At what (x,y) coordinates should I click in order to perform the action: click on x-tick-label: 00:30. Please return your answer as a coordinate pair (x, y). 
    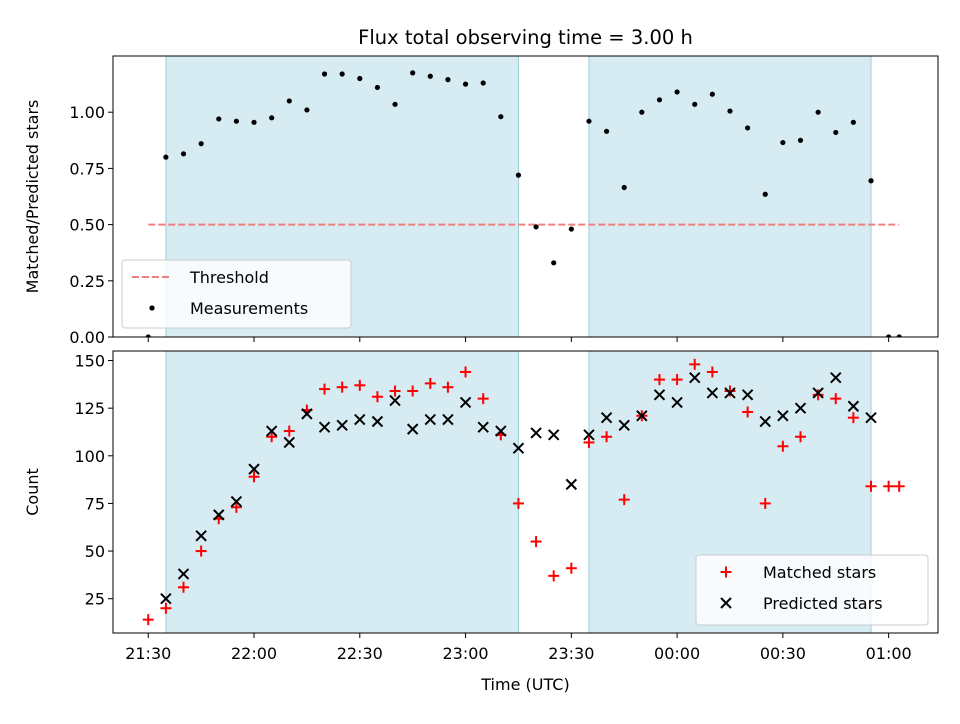
    Looking at the image, I should click on (783, 653).